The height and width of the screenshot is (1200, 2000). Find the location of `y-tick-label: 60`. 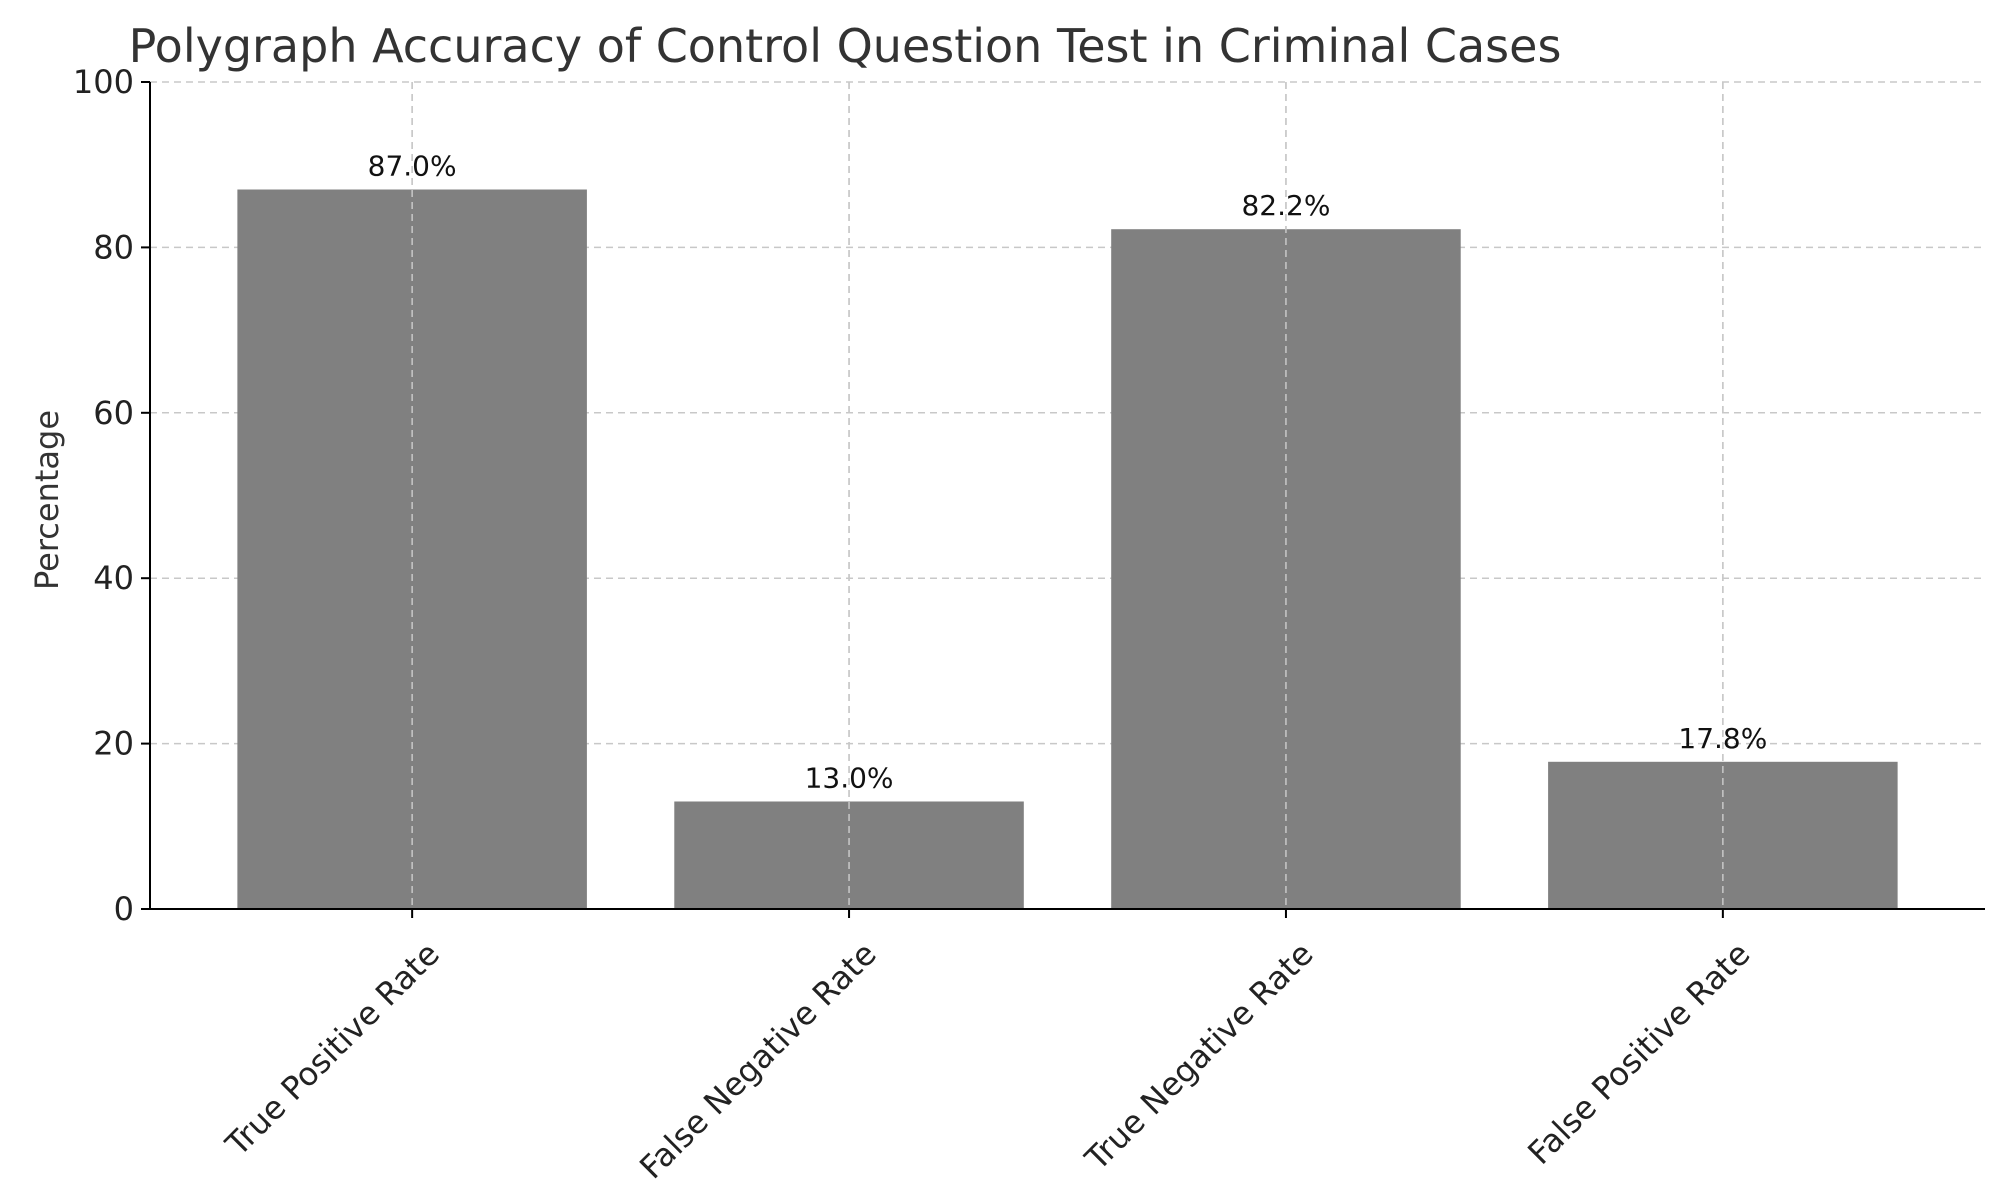

y-tick-label: 60 is located at coordinates (113, 413).